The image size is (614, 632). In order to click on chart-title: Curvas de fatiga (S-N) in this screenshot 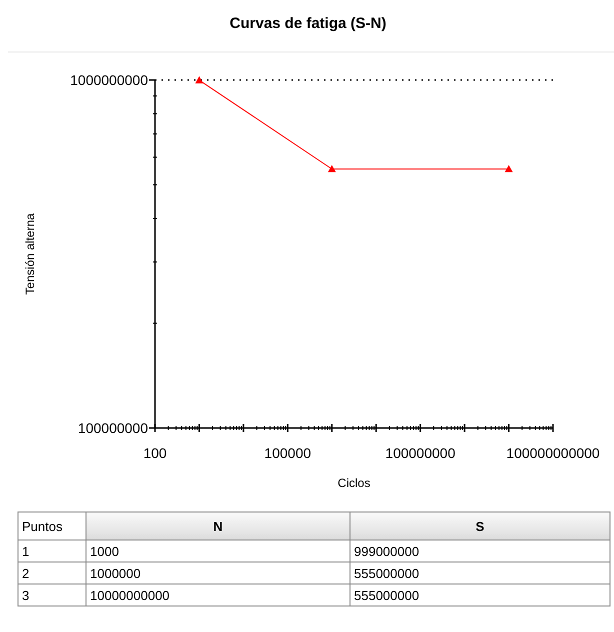, I will do `click(308, 23)`.